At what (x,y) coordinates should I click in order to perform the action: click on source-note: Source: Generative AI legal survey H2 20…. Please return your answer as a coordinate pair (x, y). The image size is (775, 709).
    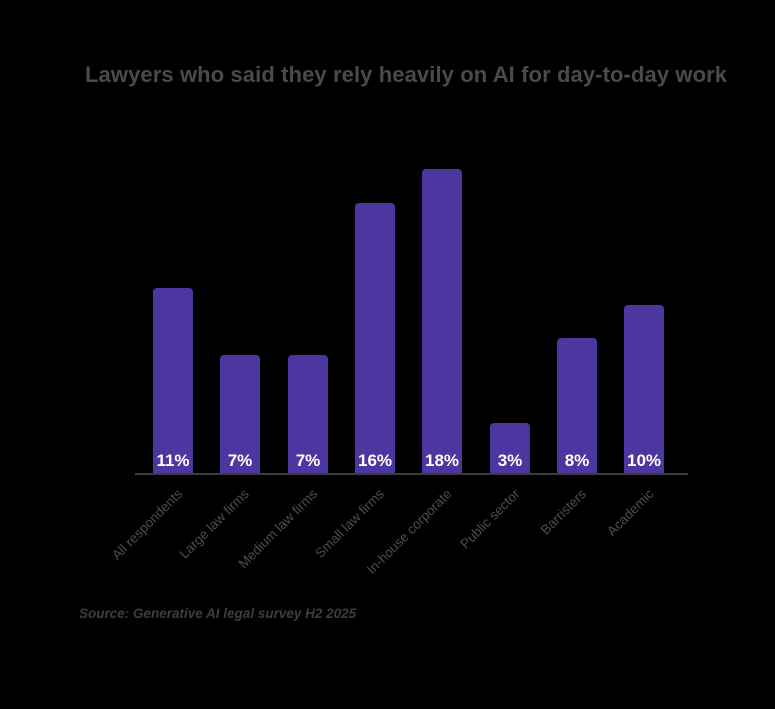
    Looking at the image, I should click on (218, 613).